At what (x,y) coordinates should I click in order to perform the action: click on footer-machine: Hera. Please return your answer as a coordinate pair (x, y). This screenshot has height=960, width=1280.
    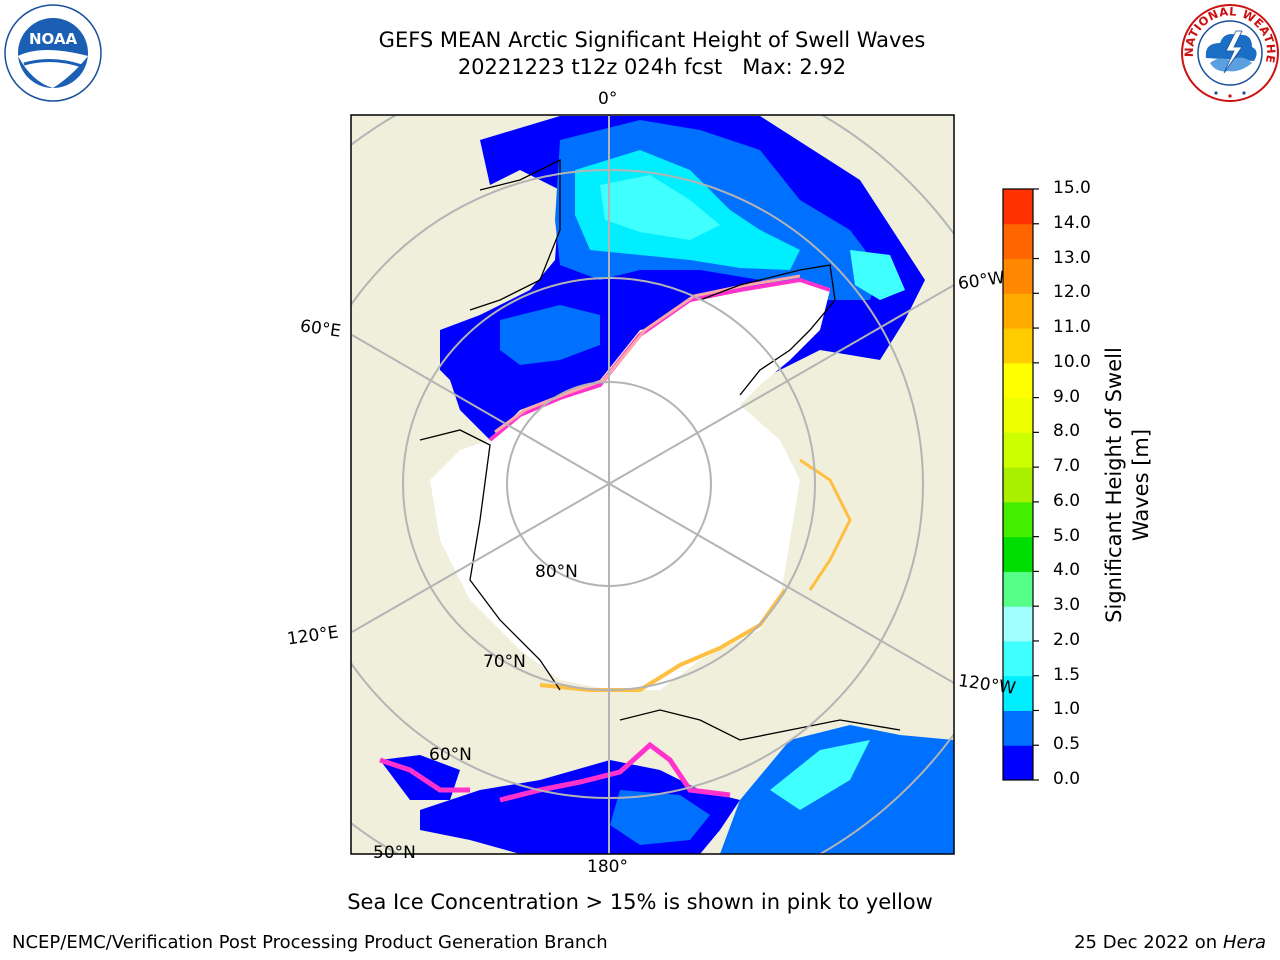
    Looking at the image, I should click on (1244, 942).